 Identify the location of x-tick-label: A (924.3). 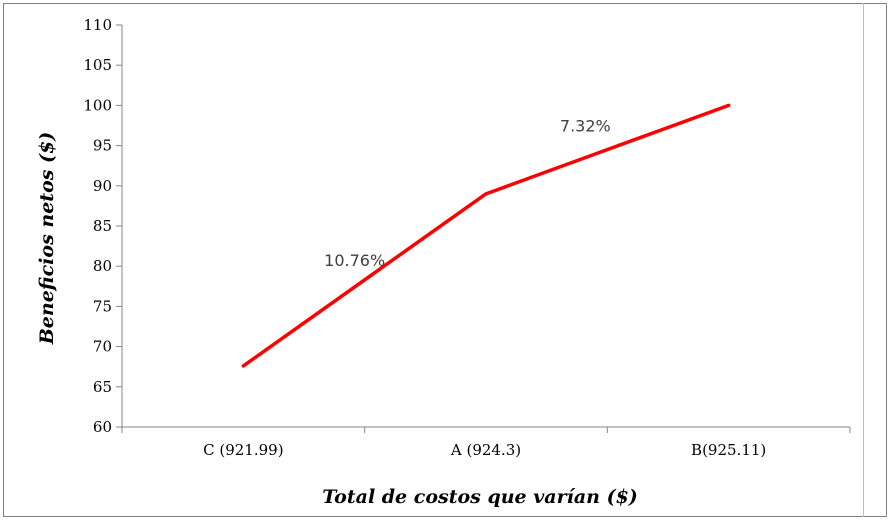
(485, 450).